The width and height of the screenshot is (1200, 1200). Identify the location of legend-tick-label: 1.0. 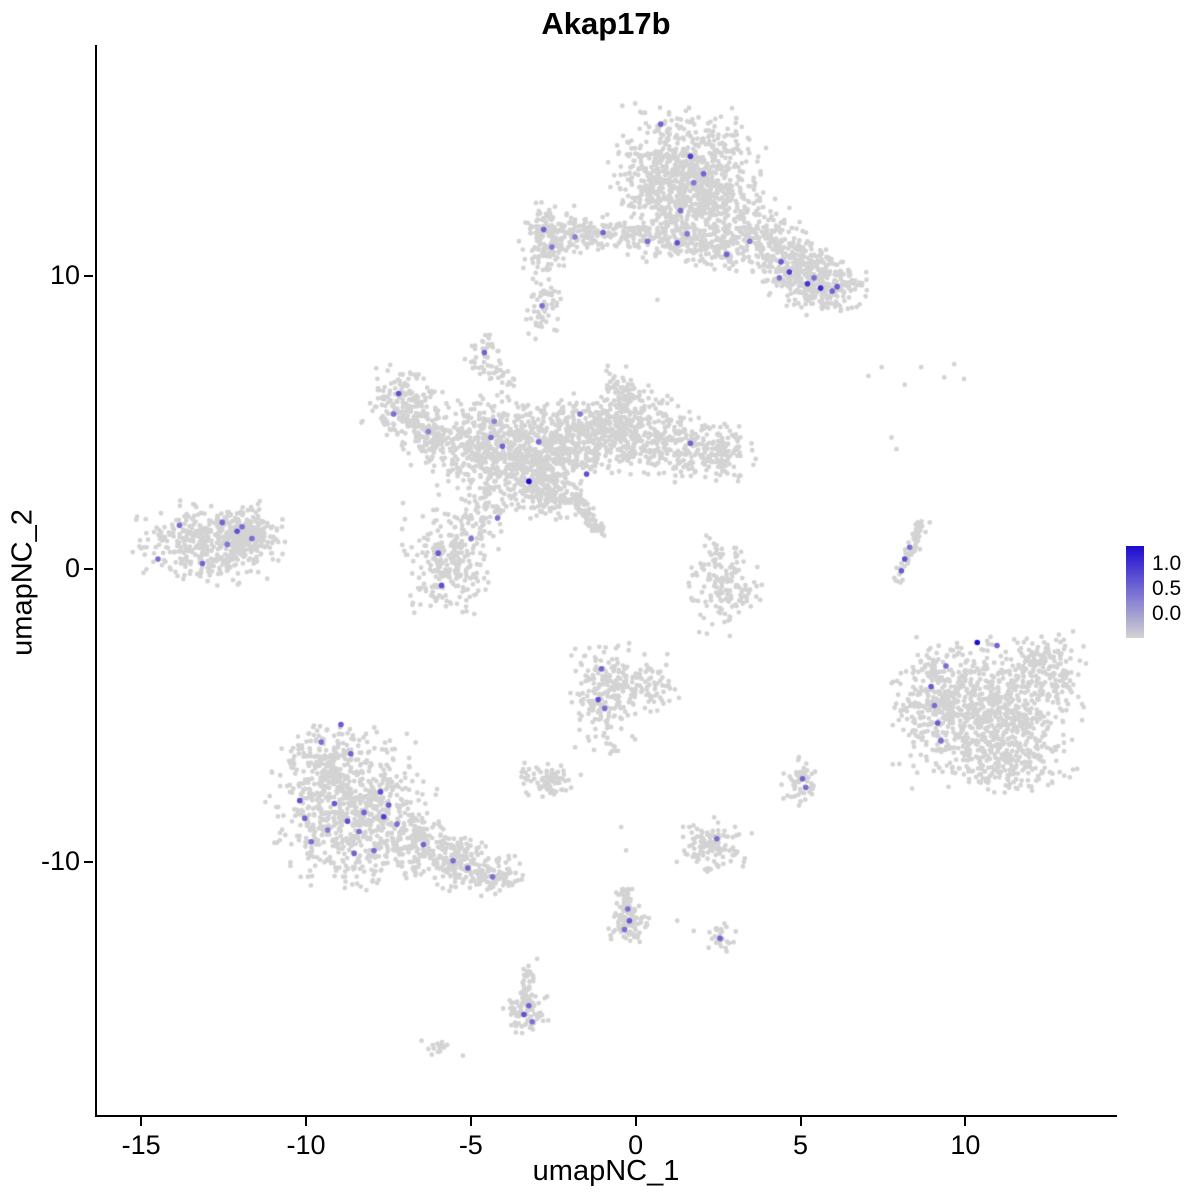
(1167, 564).